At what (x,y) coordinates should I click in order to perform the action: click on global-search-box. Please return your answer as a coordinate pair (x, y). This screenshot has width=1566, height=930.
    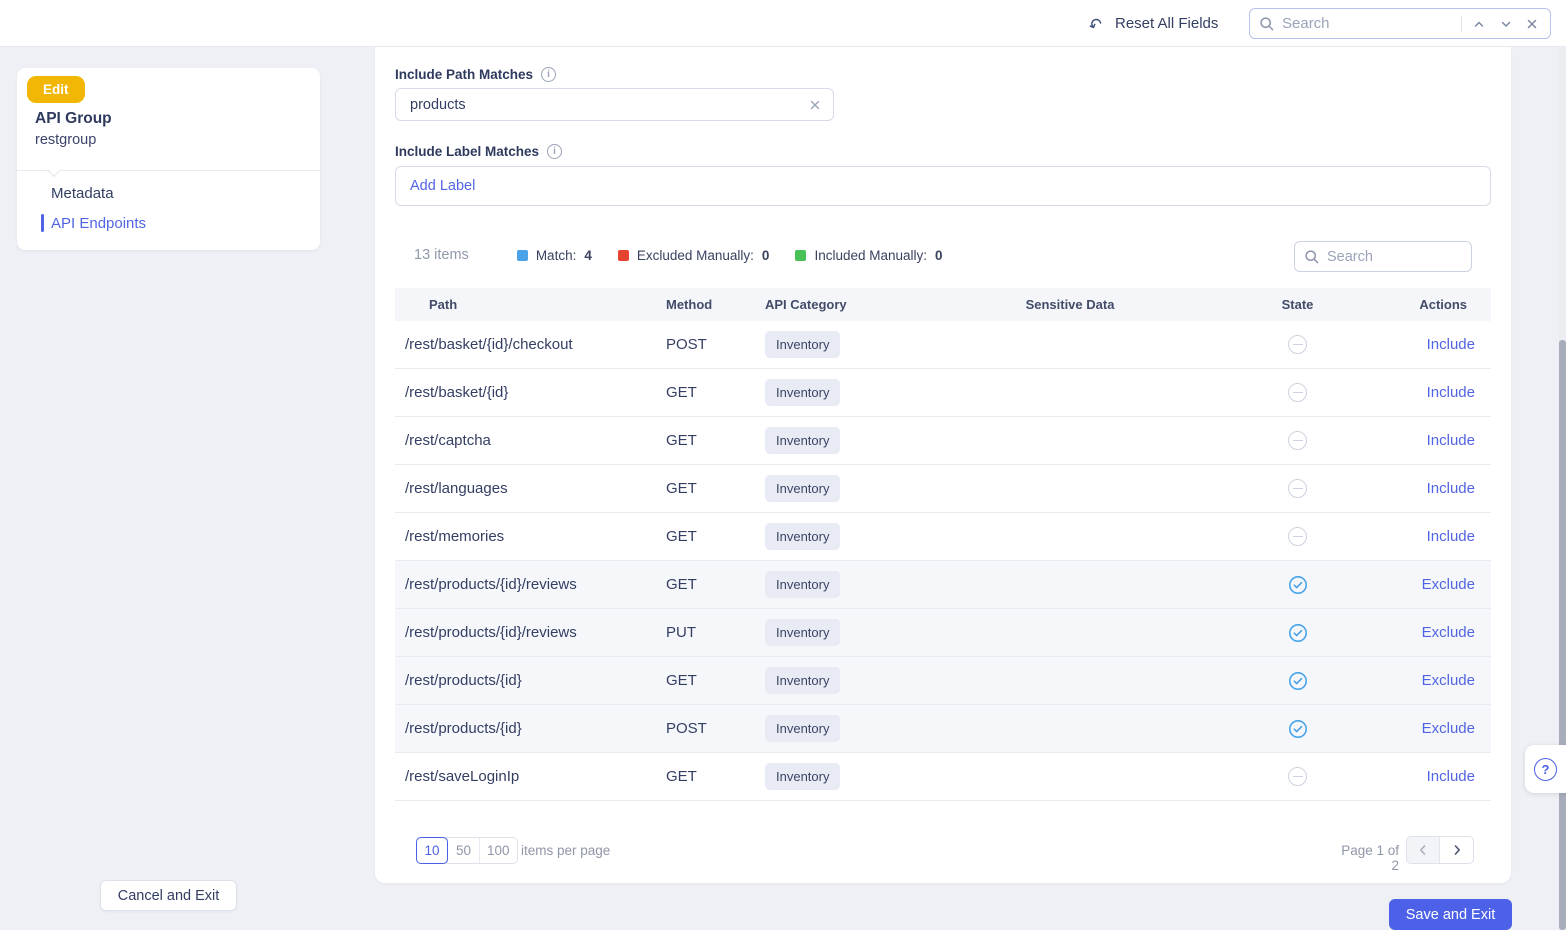
    Looking at the image, I should click on (1400, 23).